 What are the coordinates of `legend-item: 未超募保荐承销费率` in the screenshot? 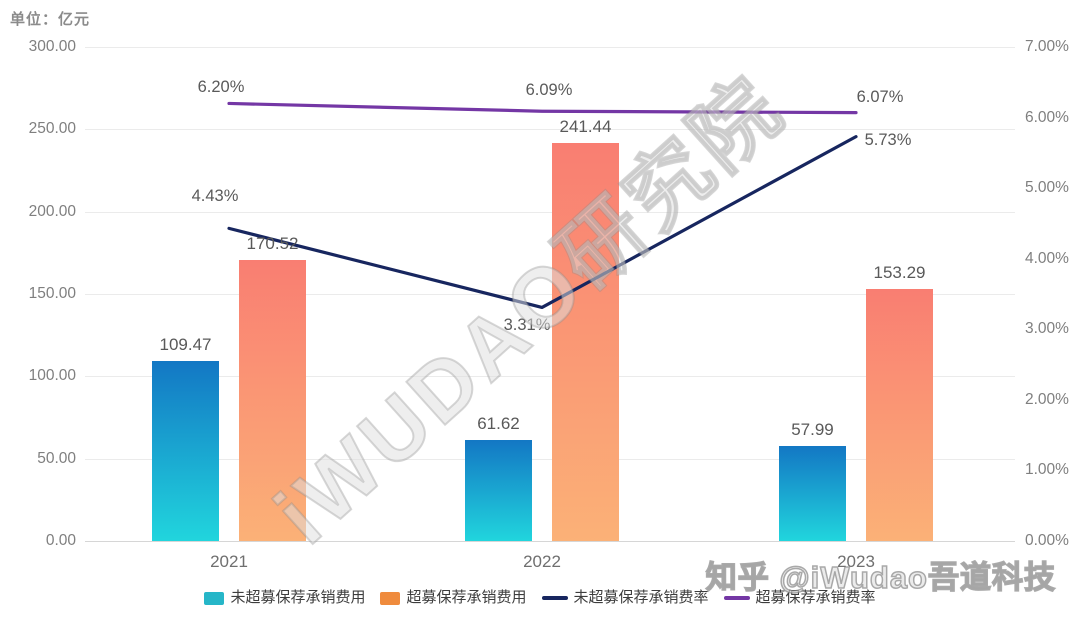 It's located at (625, 598).